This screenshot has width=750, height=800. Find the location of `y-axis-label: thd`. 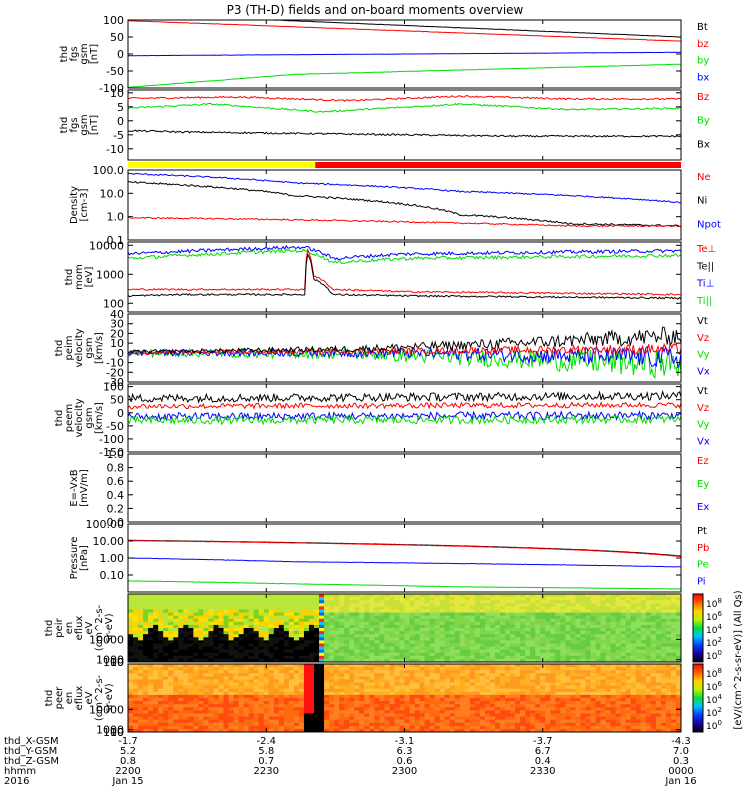

y-axis-label: thd is located at coordinates (49, 628).